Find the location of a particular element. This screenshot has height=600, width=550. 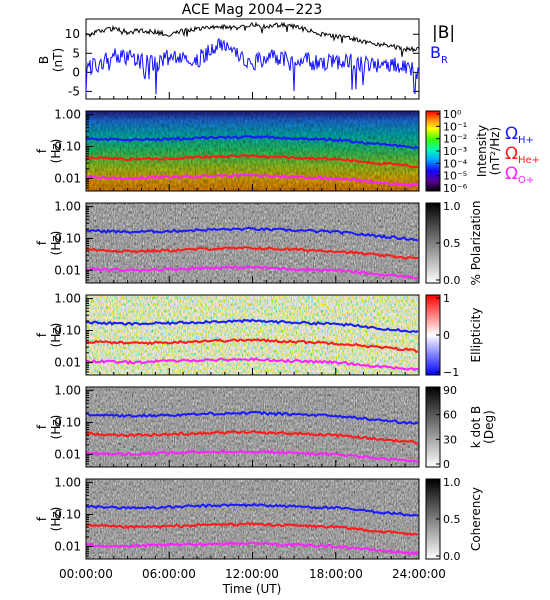

cyclotron-legend: ΩH+ ΩHe+ ΩO+ is located at coordinates (522, 155).